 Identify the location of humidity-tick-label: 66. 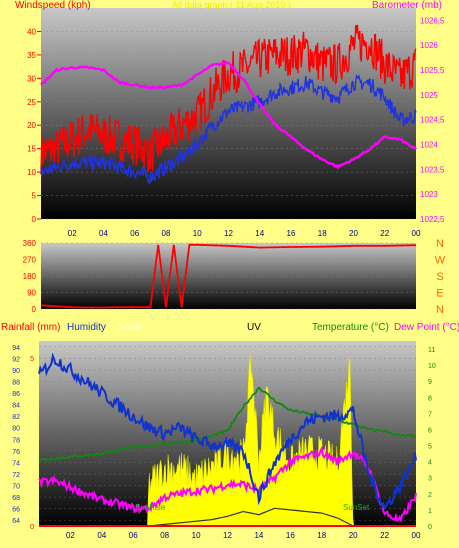
(16, 510).